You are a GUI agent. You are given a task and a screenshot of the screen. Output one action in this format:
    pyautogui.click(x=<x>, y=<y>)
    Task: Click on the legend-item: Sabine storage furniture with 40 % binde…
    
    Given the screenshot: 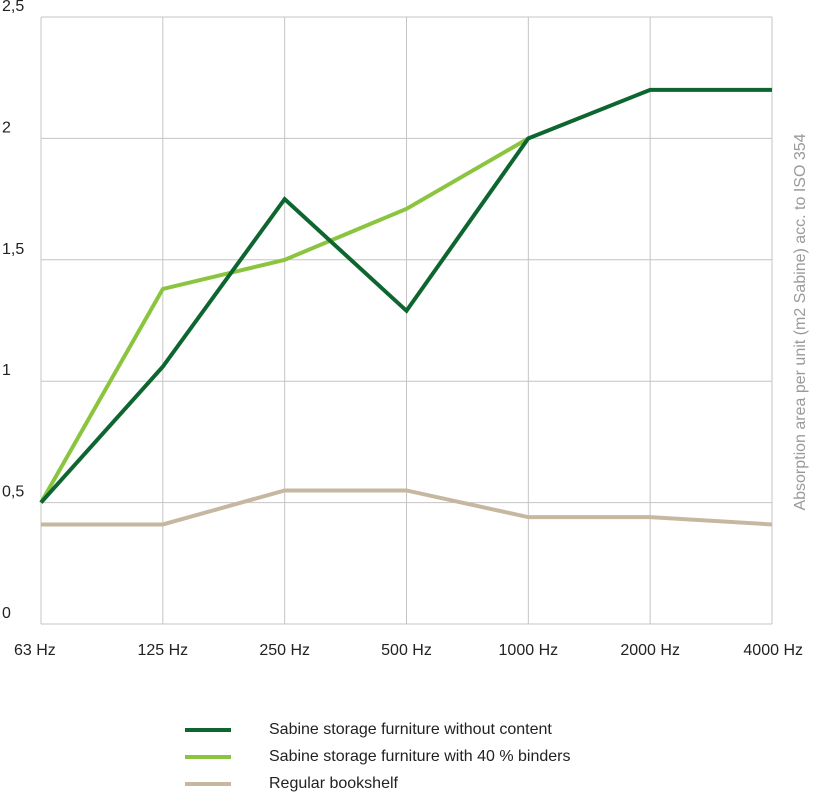 What is the action you would take?
    pyautogui.click(x=378, y=756)
    